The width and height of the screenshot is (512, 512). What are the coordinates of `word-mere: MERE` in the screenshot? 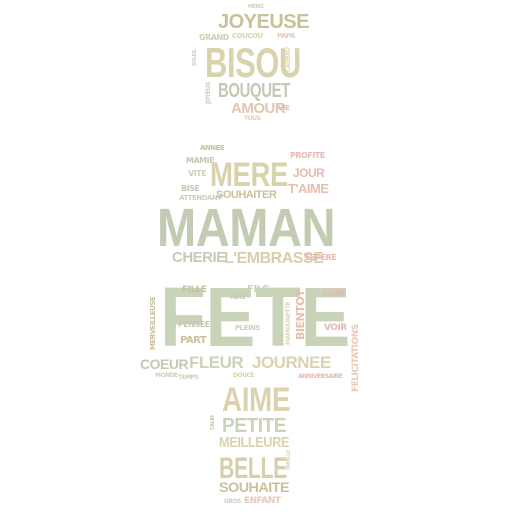 It's located at (249, 175).